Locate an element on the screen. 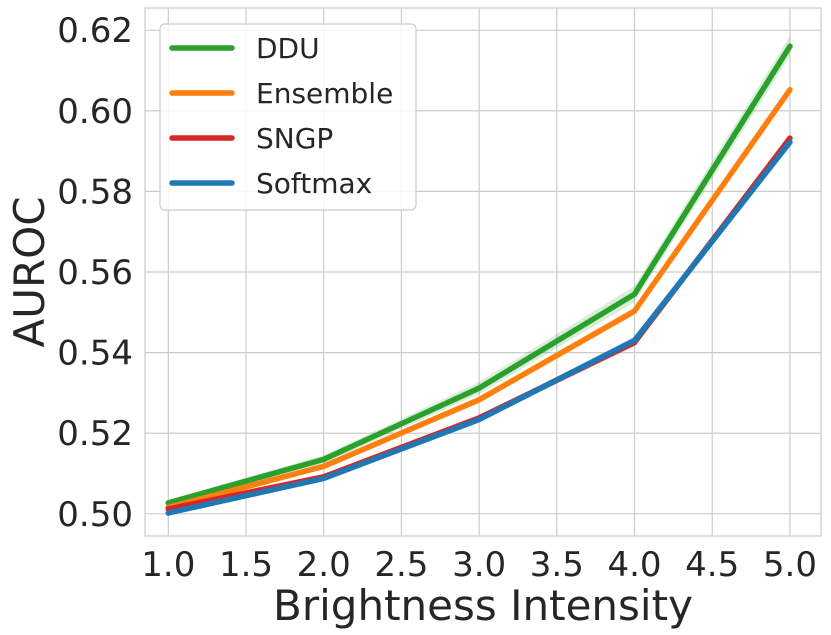 The width and height of the screenshot is (831, 635). x-tick-label: 4.0 is located at coordinates (634, 565).